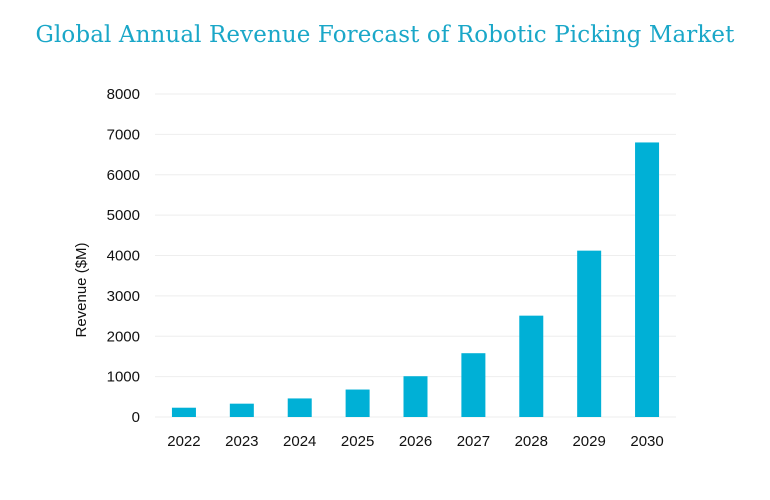 This screenshot has height=500, width=770. I want to click on x-tick-label: 2026, so click(415, 441).